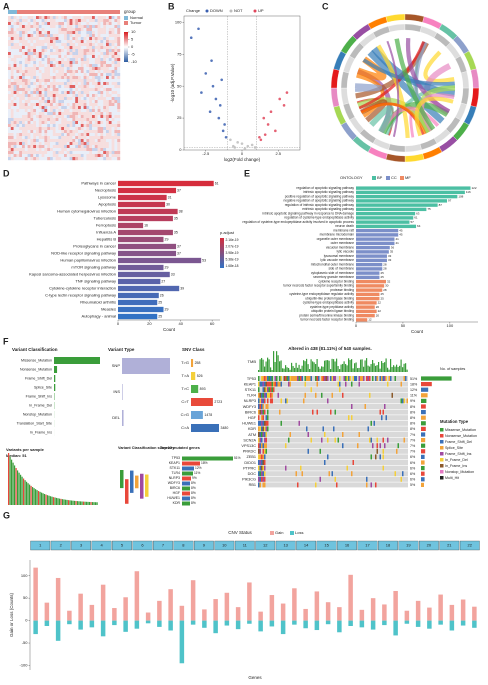 This screenshot has height=685, width=488. I want to click on label: secretory granule membrane, so click(333, 277).